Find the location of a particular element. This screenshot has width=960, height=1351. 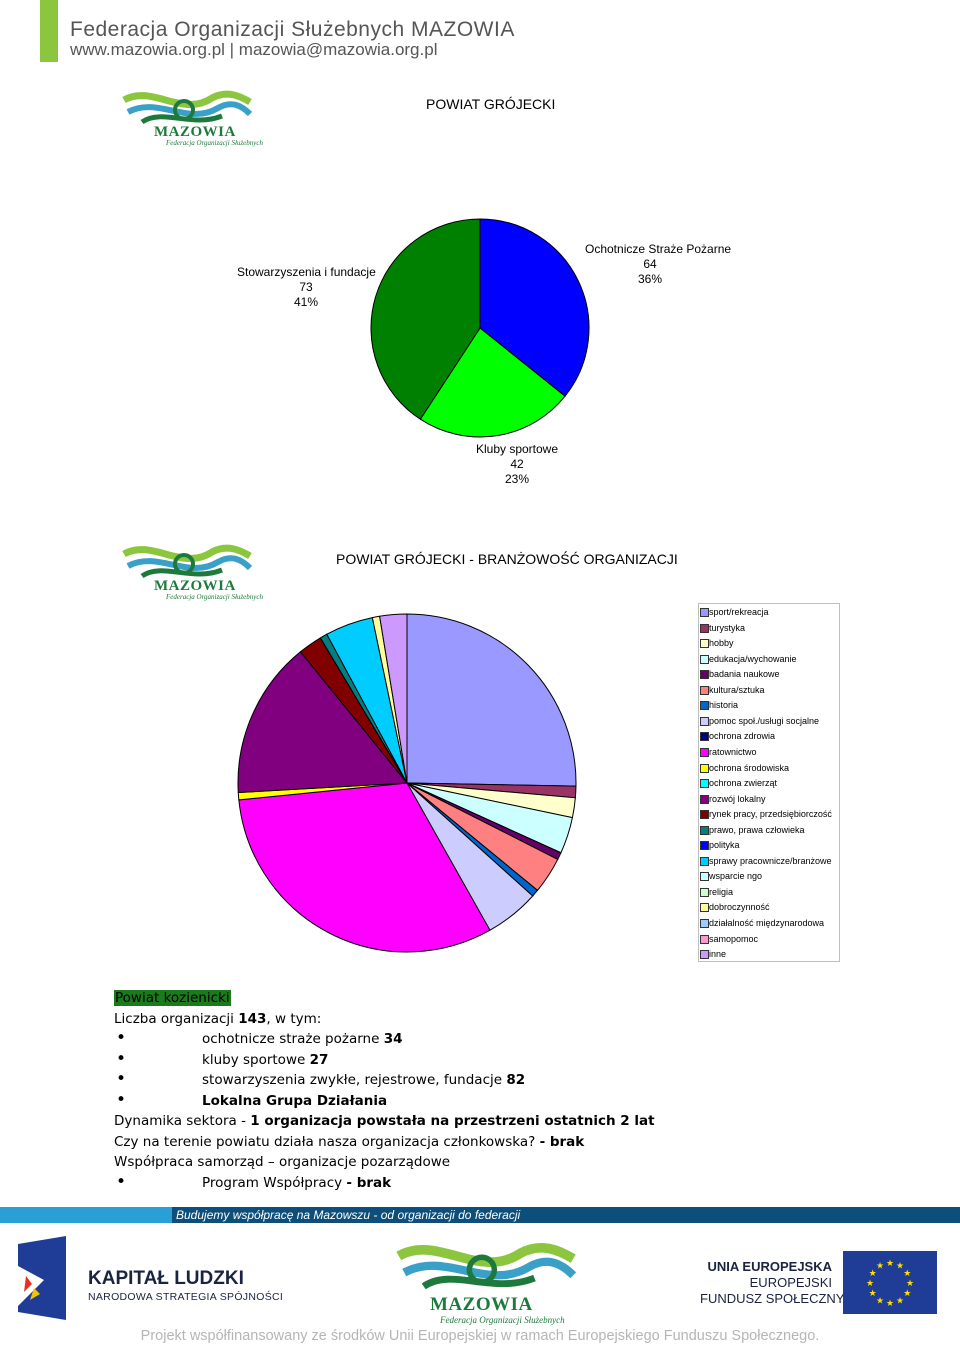

header-accent-bar is located at coordinates (49, 31).